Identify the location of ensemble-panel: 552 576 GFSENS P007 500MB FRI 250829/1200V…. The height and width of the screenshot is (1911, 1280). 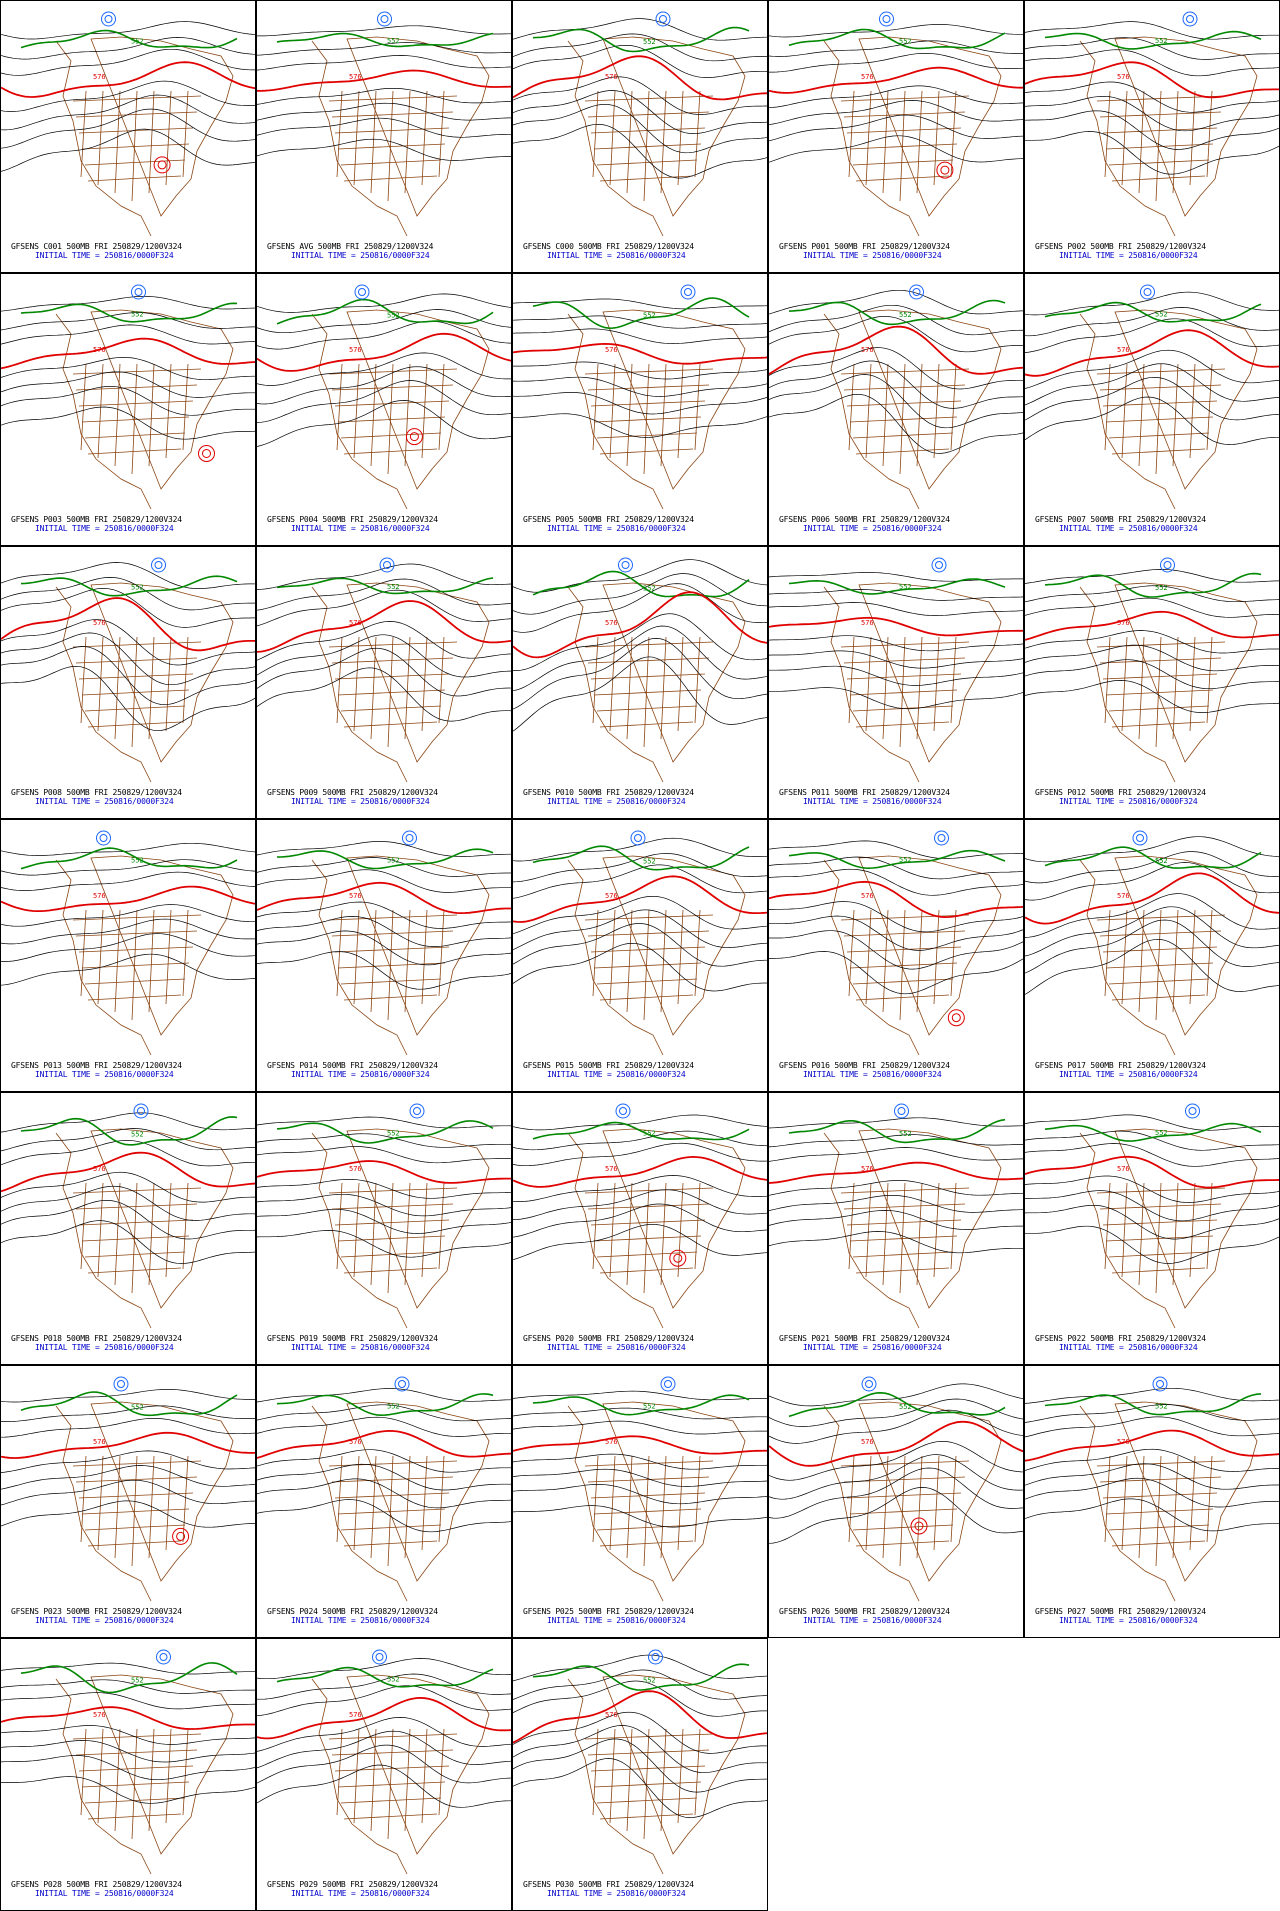
(1152, 409).